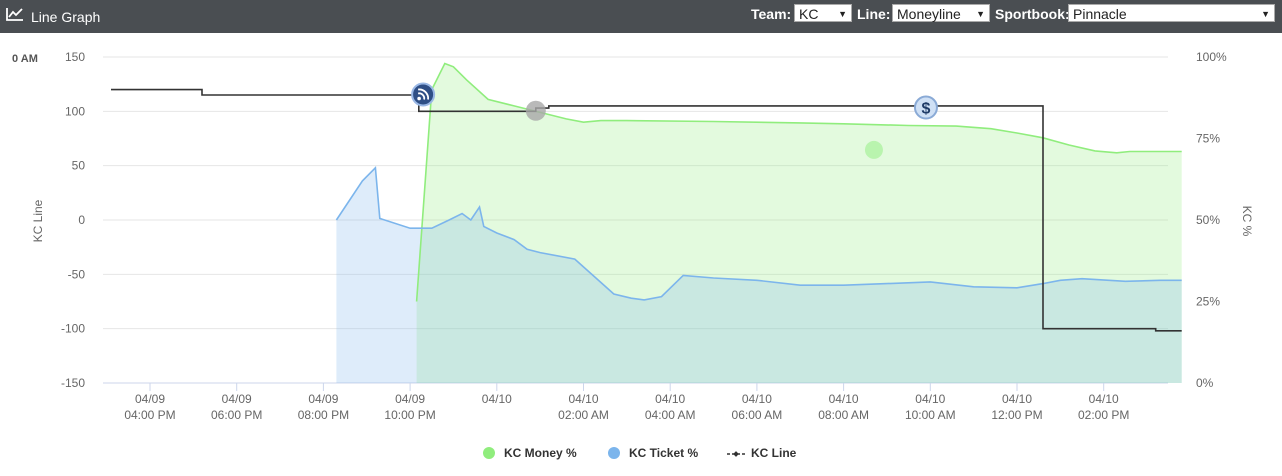  I want to click on blue-dot-icon, so click(614, 453).